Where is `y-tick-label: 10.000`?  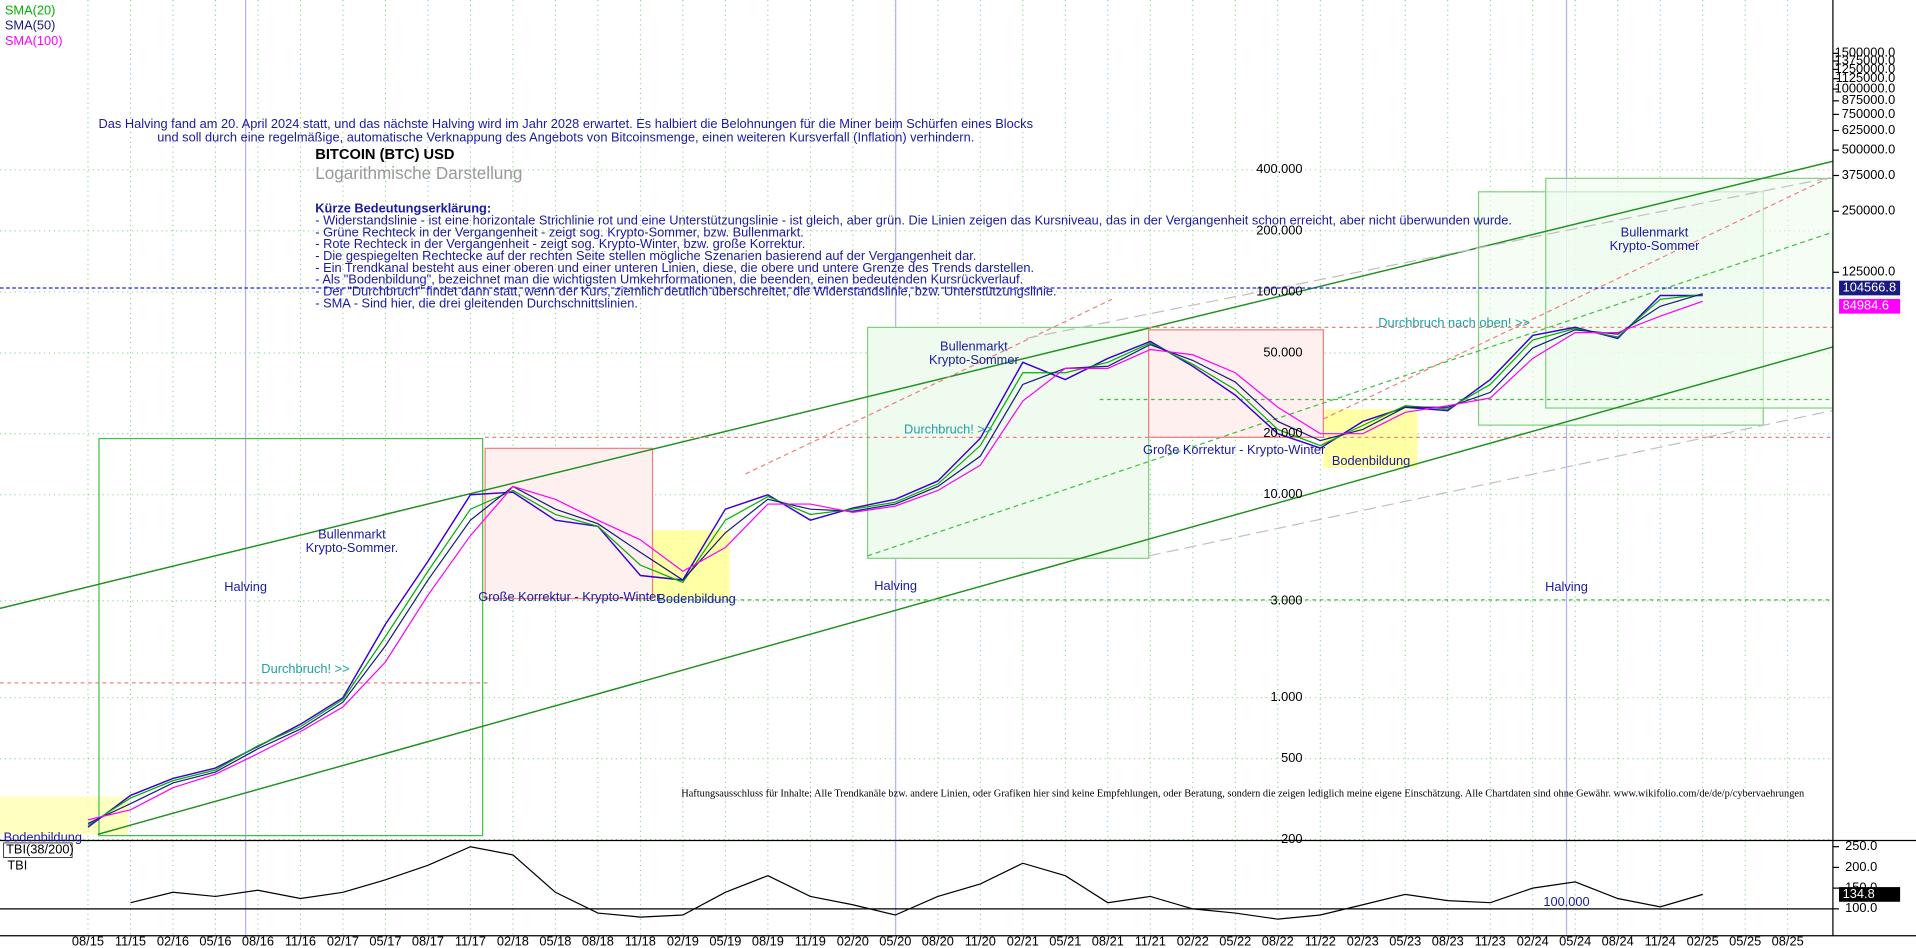
y-tick-label: 10.000 is located at coordinates (1282, 493).